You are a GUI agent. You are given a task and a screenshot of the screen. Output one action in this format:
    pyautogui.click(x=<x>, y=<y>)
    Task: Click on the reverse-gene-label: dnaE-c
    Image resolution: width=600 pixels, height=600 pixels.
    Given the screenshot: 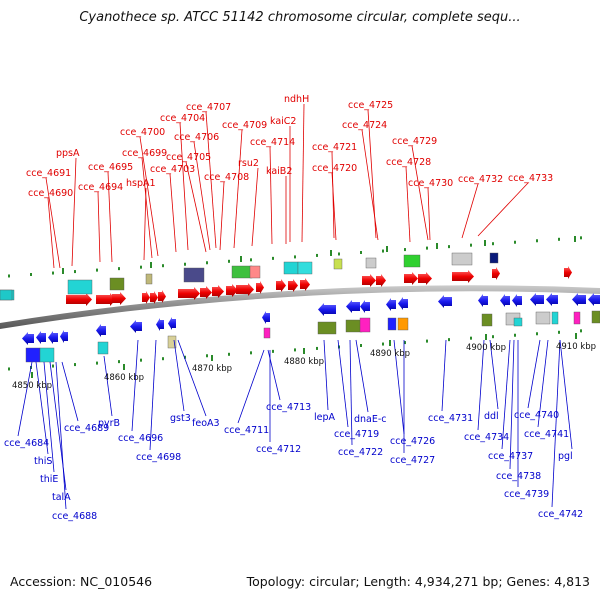 What is the action you would take?
    pyautogui.click(x=370, y=419)
    